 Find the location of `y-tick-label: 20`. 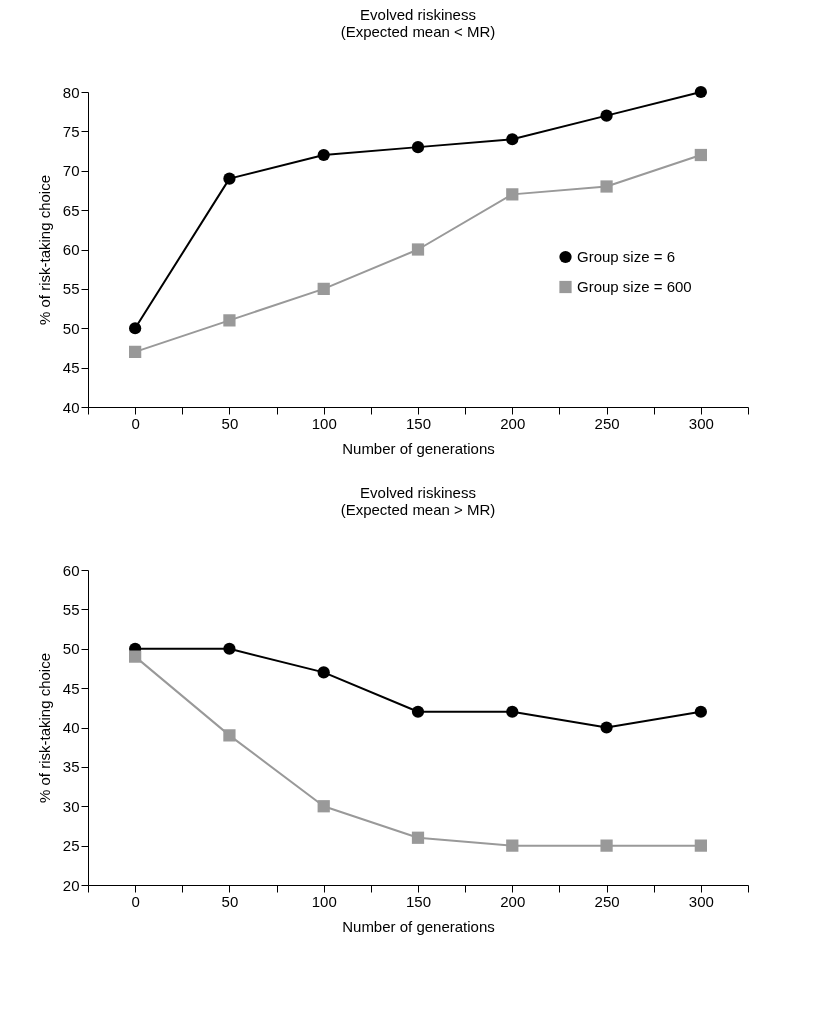

y-tick-label: 20 is located at coordinates (71, 885).